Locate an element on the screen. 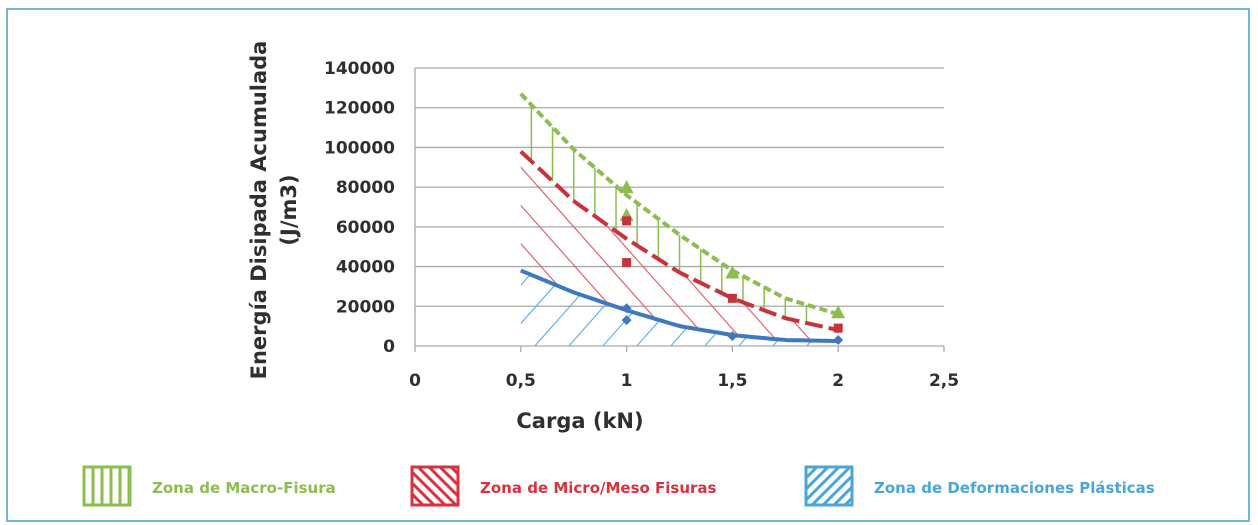 The height and width of the screenshot is (525, 1258). y-tick-label: 120000 is located at coordinates (359, 109).